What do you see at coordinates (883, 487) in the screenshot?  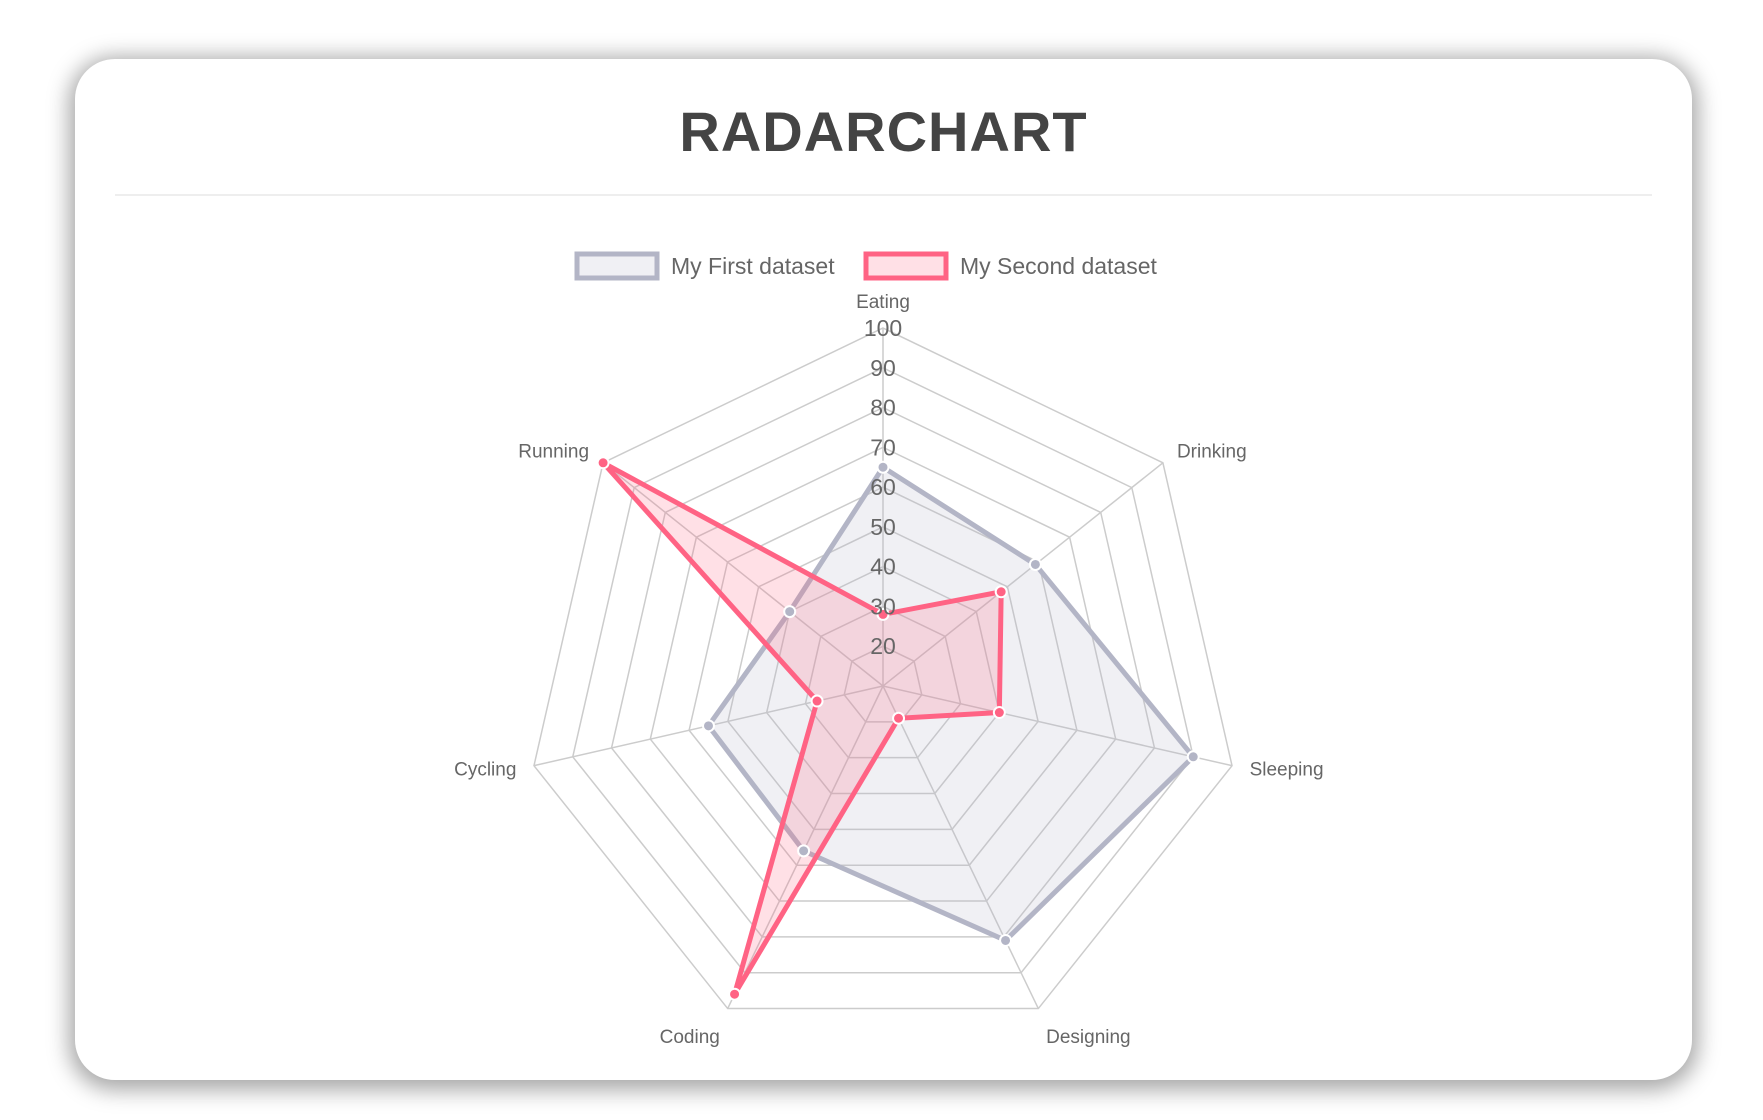 I see `tick-label: 60` at bounding box center [883, 487].